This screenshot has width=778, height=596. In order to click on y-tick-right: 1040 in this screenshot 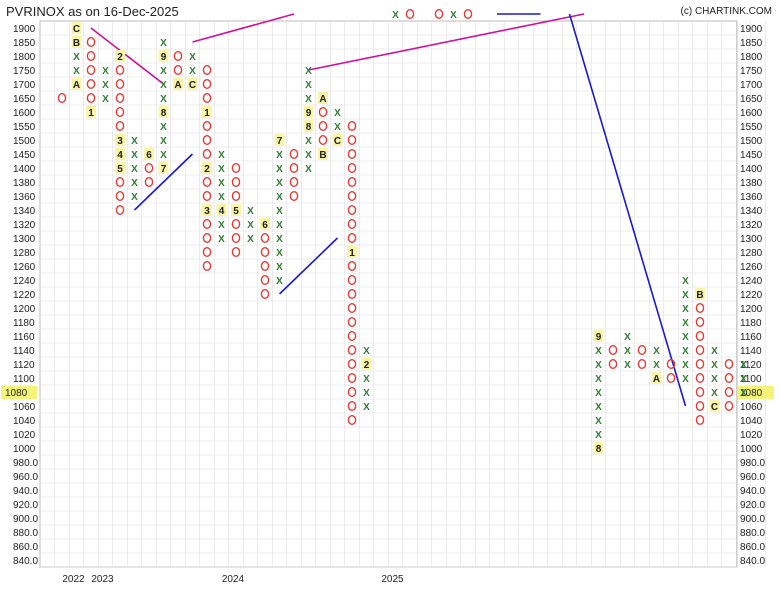, I will do `click(751, 421)`.